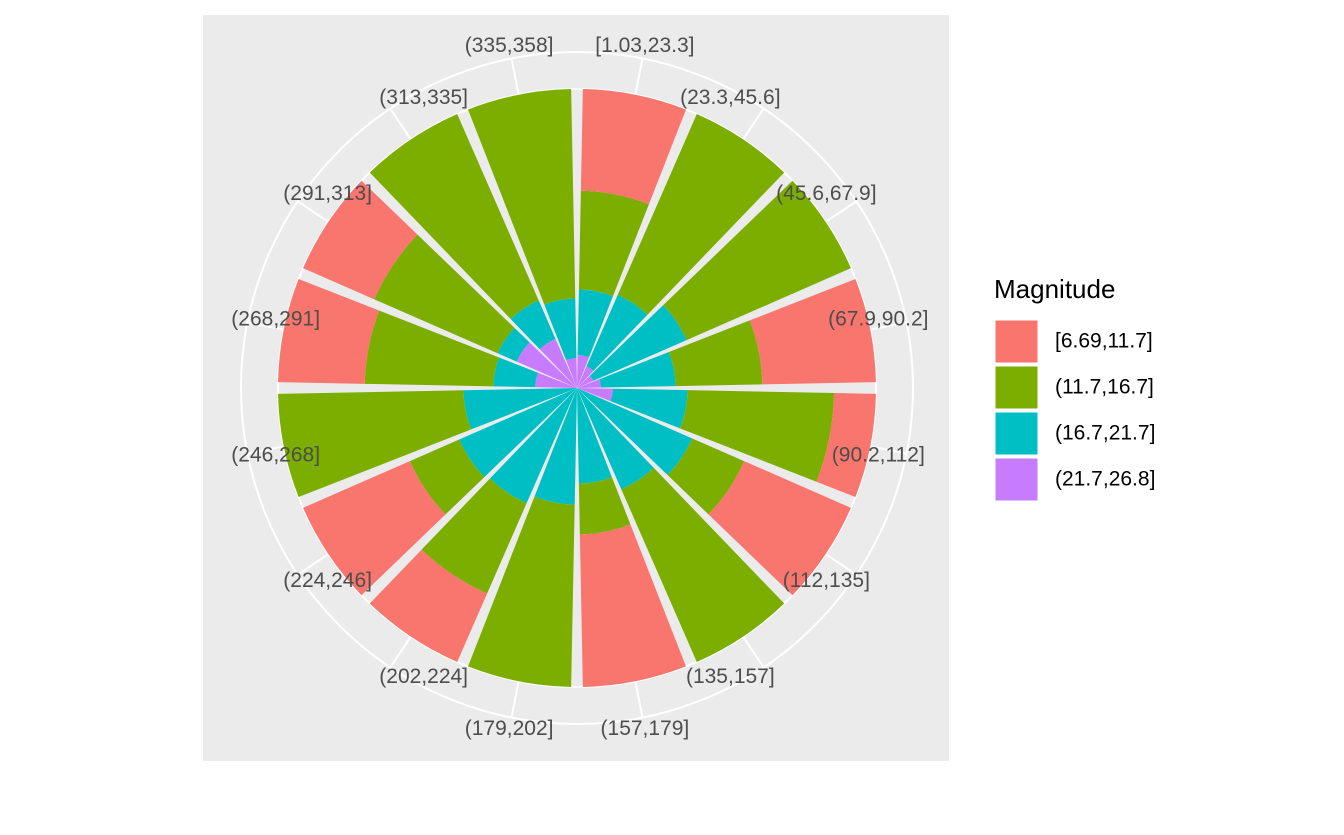 The height and width of the screenshot is (835, 1344). I want to click on category-label: (179,202], so click(509, 728).